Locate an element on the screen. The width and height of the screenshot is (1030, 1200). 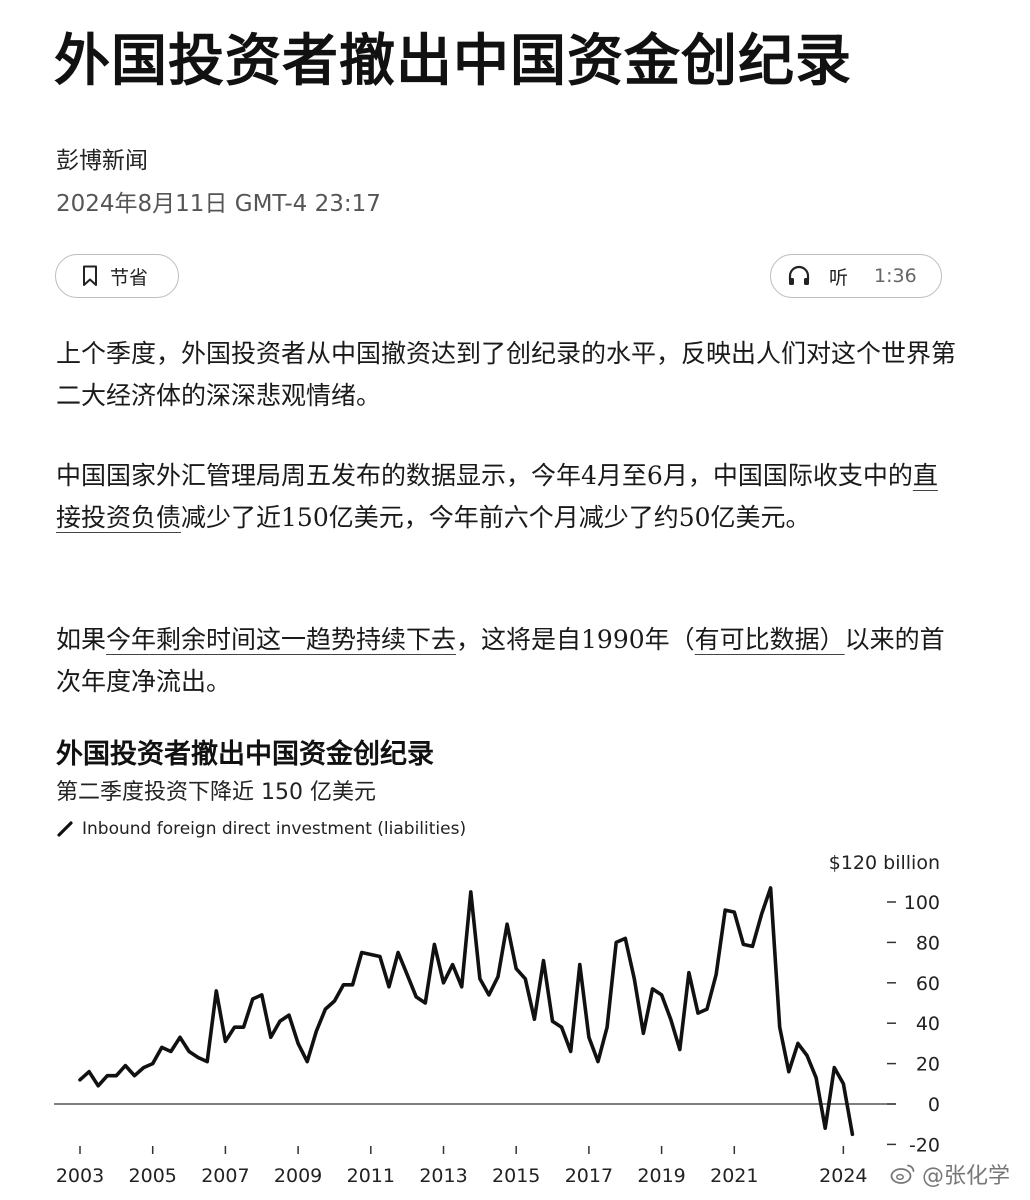
weibo-icon is located at coordinates (903, 1174).